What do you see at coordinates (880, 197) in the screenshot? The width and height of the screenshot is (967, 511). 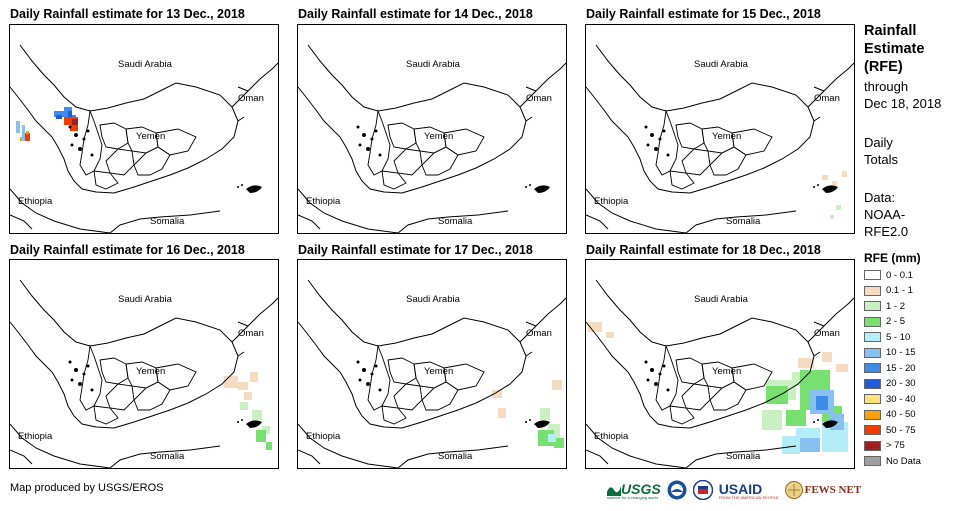 I see `legend-data-label: Data:` at bounding box center [880, 197].